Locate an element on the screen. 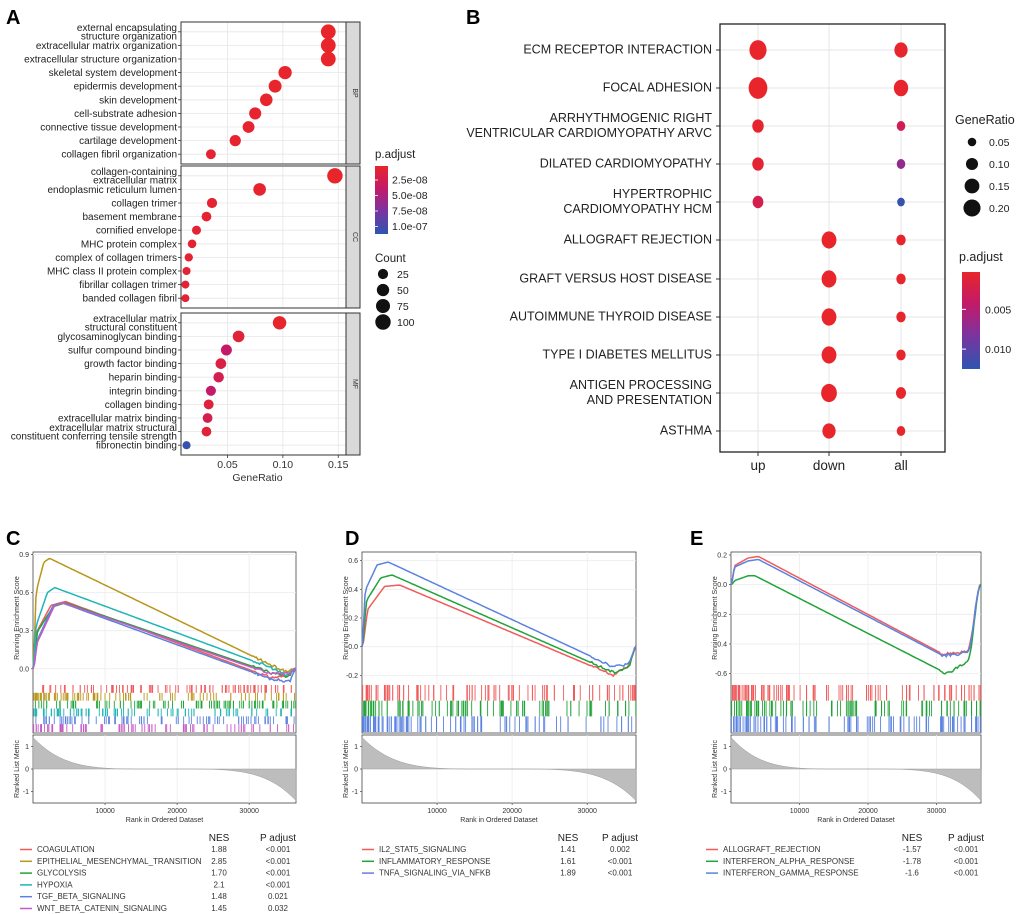 Image resolution: width=1020 pixels, height=914 pixels. x-tick-label: 20000 is located at coordinates (512, 811).